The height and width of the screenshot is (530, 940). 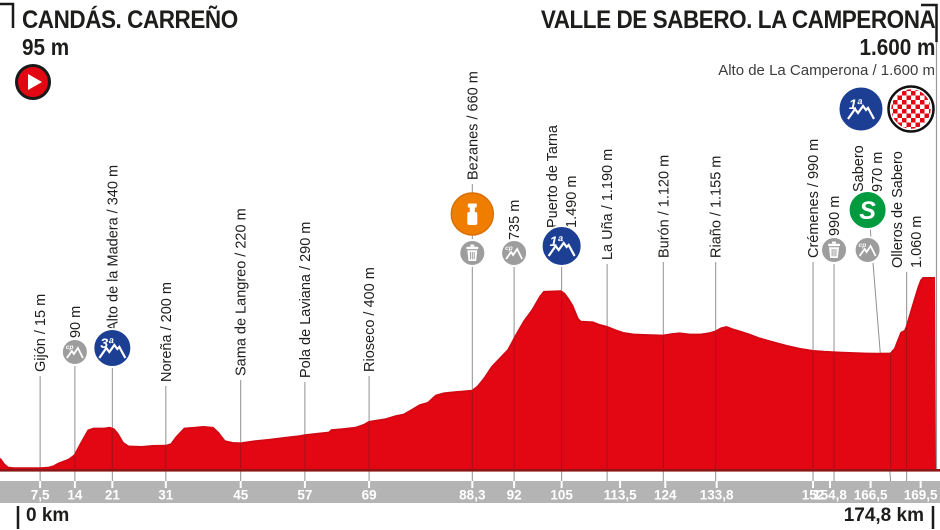 What do you see at coordinates (621, 495) in the screenshot?
I see `axis-tick-label: 113,5` at bounding box center [621, 495].